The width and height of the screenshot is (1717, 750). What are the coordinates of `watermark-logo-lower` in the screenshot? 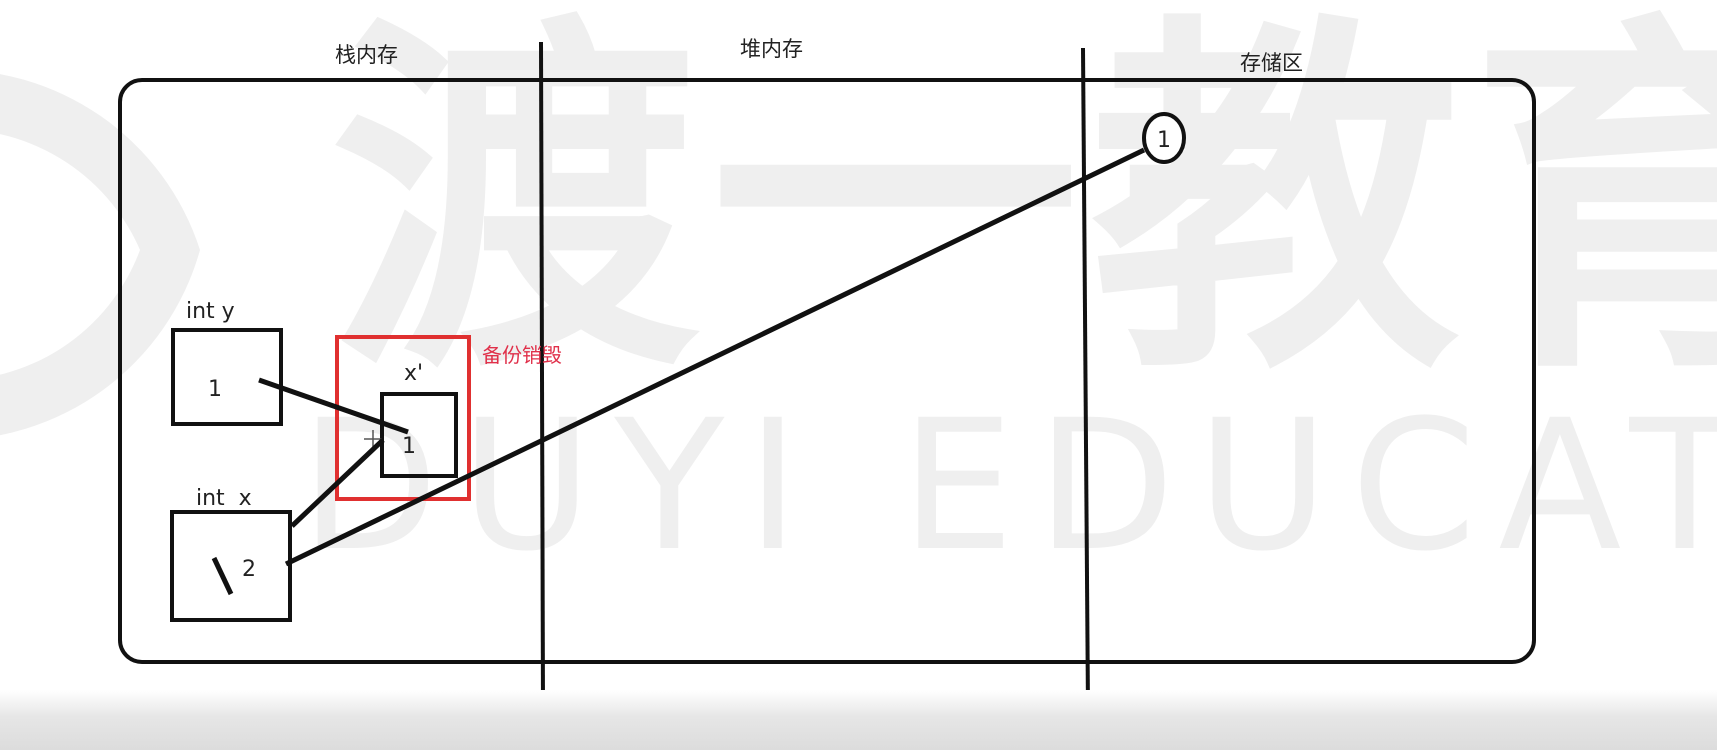 It's located at (100, 343).